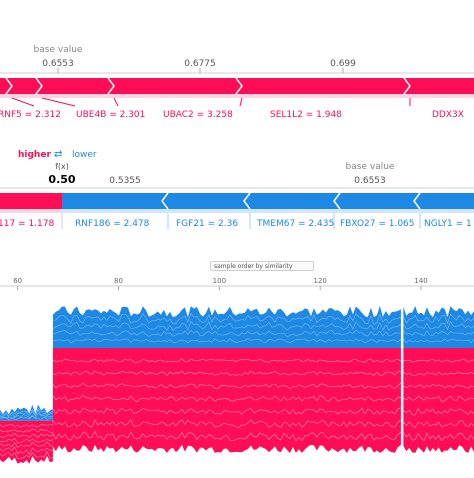 The width and height of the screenshot is (474, 478). I want to click on x-tick-label: 60, so click(17, 281).